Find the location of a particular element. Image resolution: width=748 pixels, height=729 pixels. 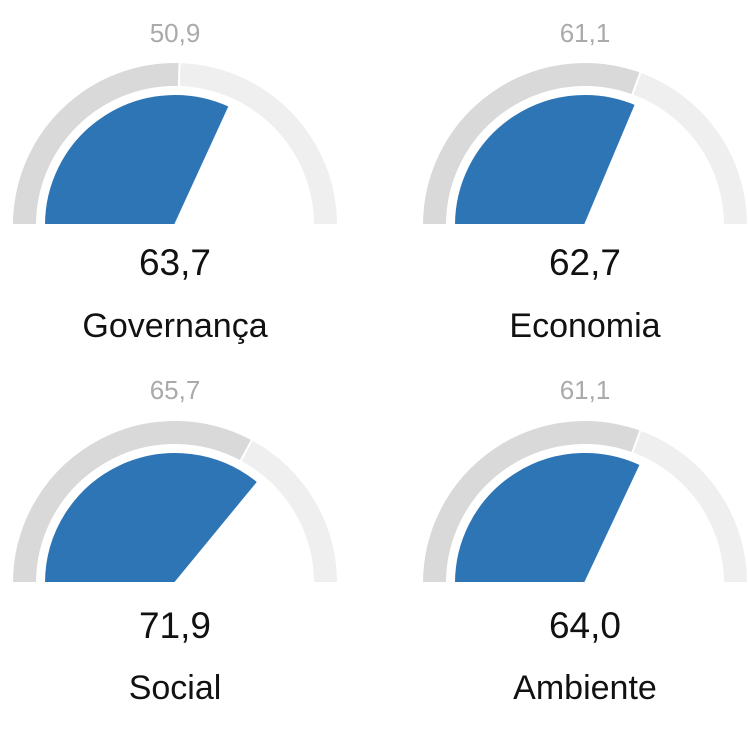

value-label: 62,7 is located at coordinates (585, 262).